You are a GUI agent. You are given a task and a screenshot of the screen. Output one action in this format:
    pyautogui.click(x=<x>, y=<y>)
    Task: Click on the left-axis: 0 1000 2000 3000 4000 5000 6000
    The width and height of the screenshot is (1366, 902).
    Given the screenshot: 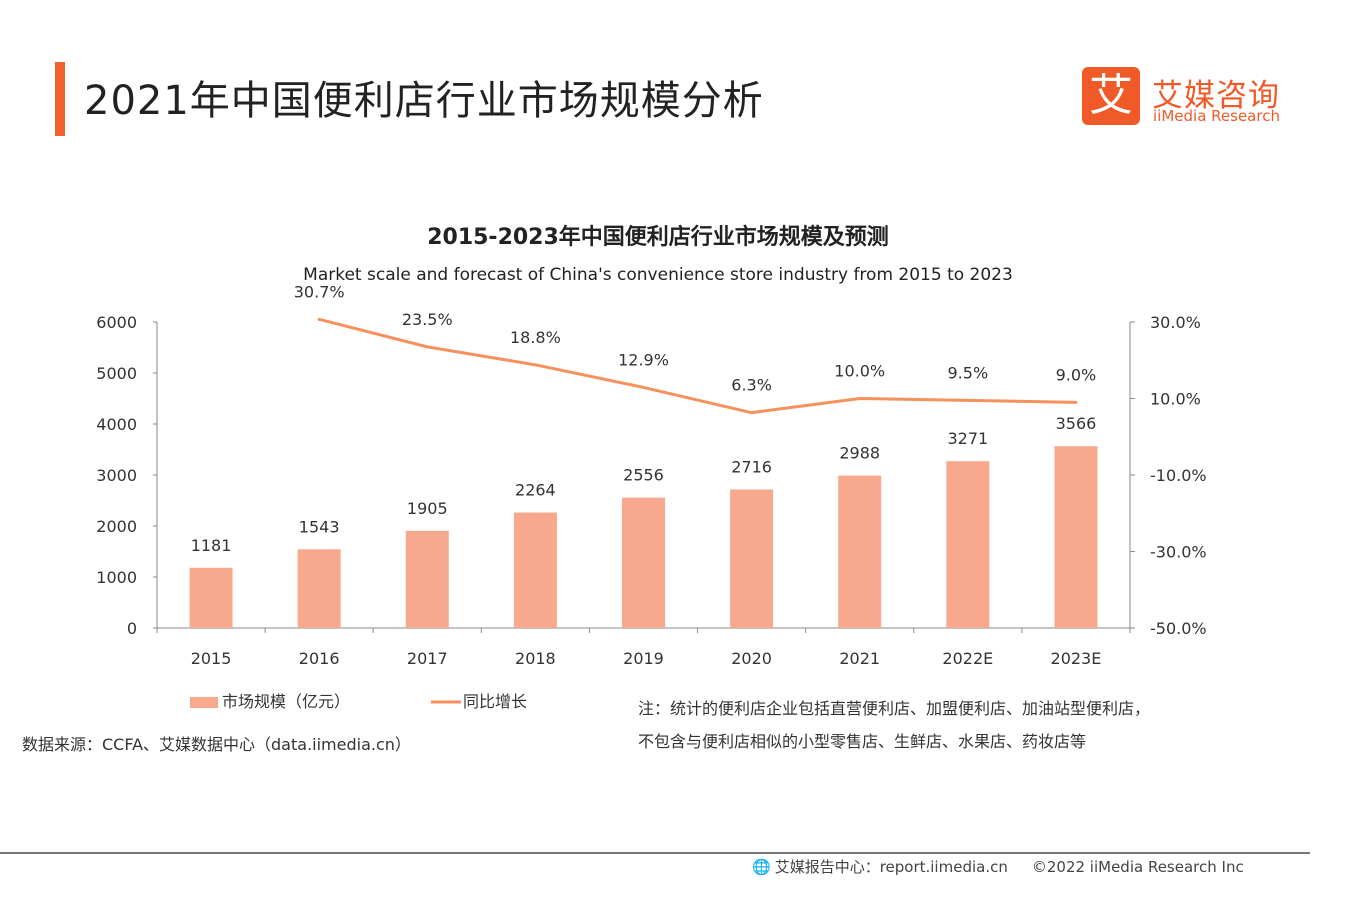 What is the action you would take?
    pyautogui.click(x=127, y=475)
    